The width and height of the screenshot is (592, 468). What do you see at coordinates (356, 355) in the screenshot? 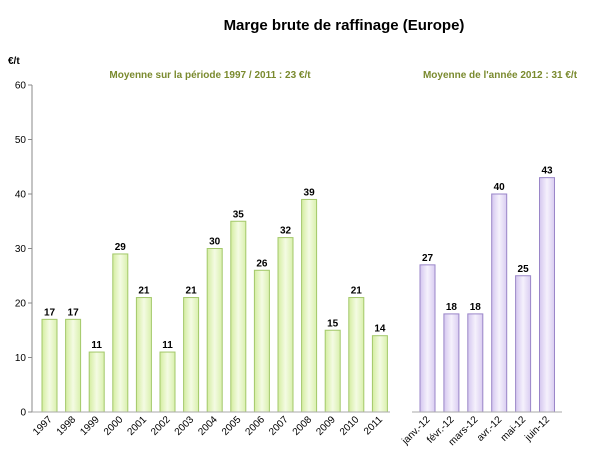
I see `bar-2010` at bounding box center [356, 355].